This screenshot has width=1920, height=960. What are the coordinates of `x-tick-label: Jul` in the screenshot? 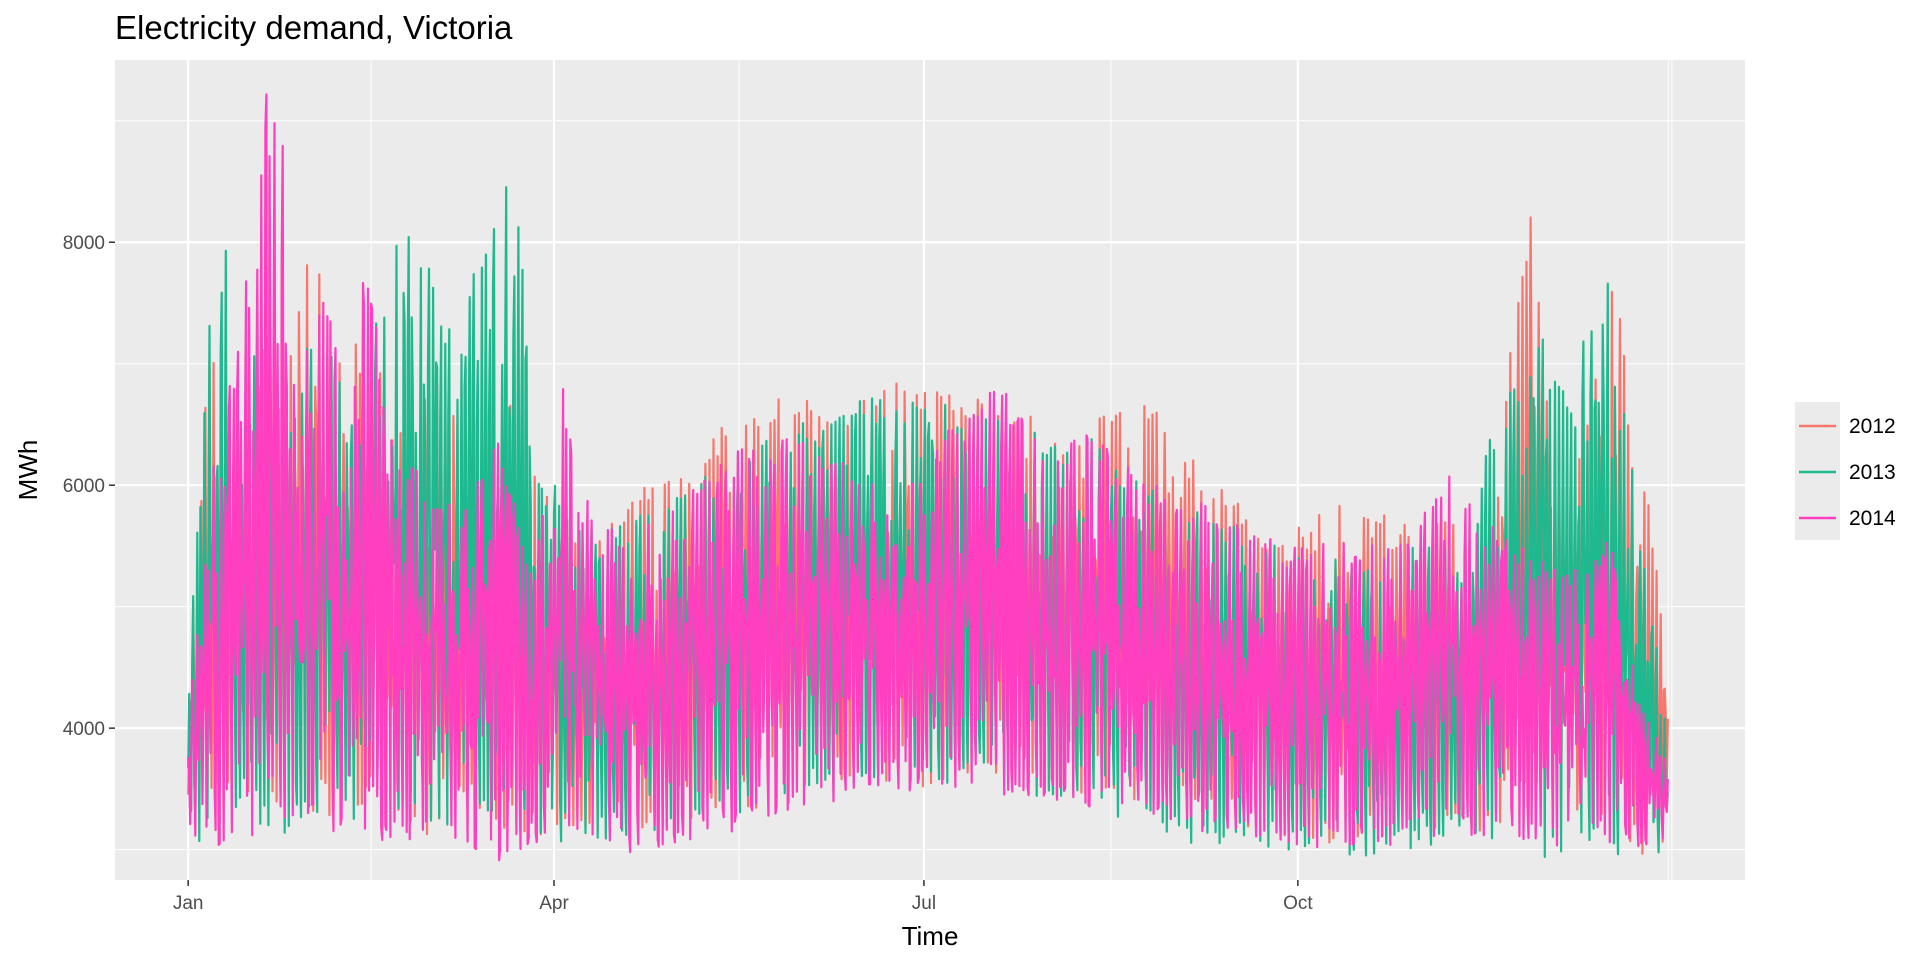 It's located at (924, 903).